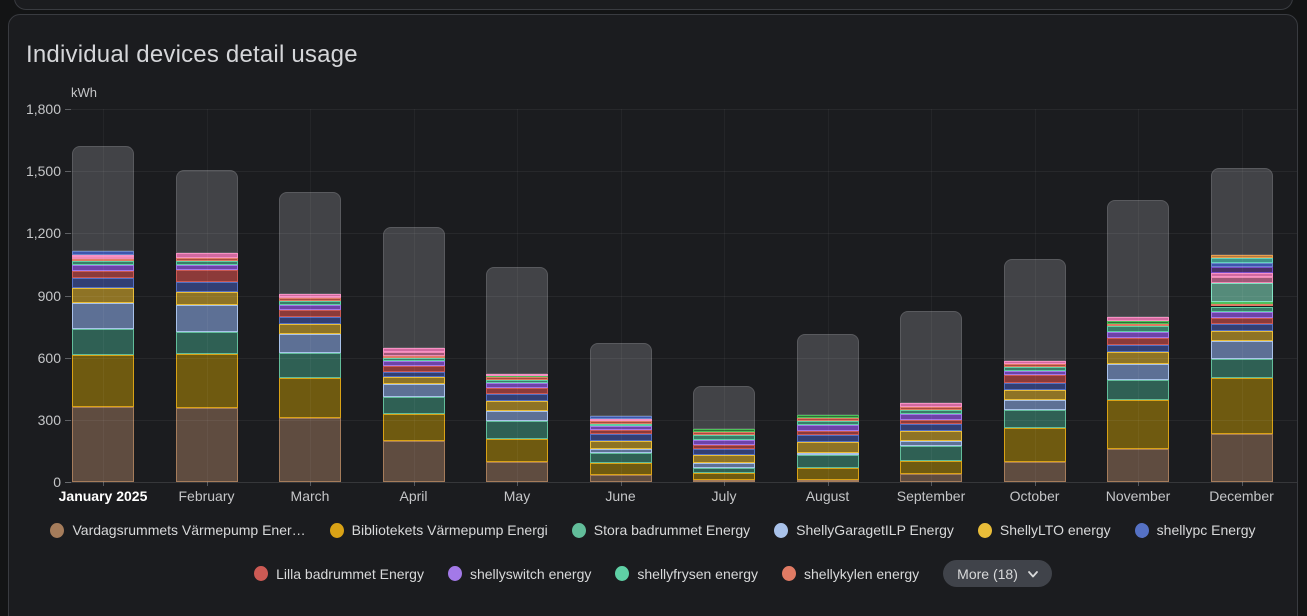 This screenshot has width=1307, height=616. What do you see at coordinates (660, 530) in the screenshot?
I see `legend-item-stora-badrummet-energy: Stora badrummet Energy` at bounding box center [660, 530].